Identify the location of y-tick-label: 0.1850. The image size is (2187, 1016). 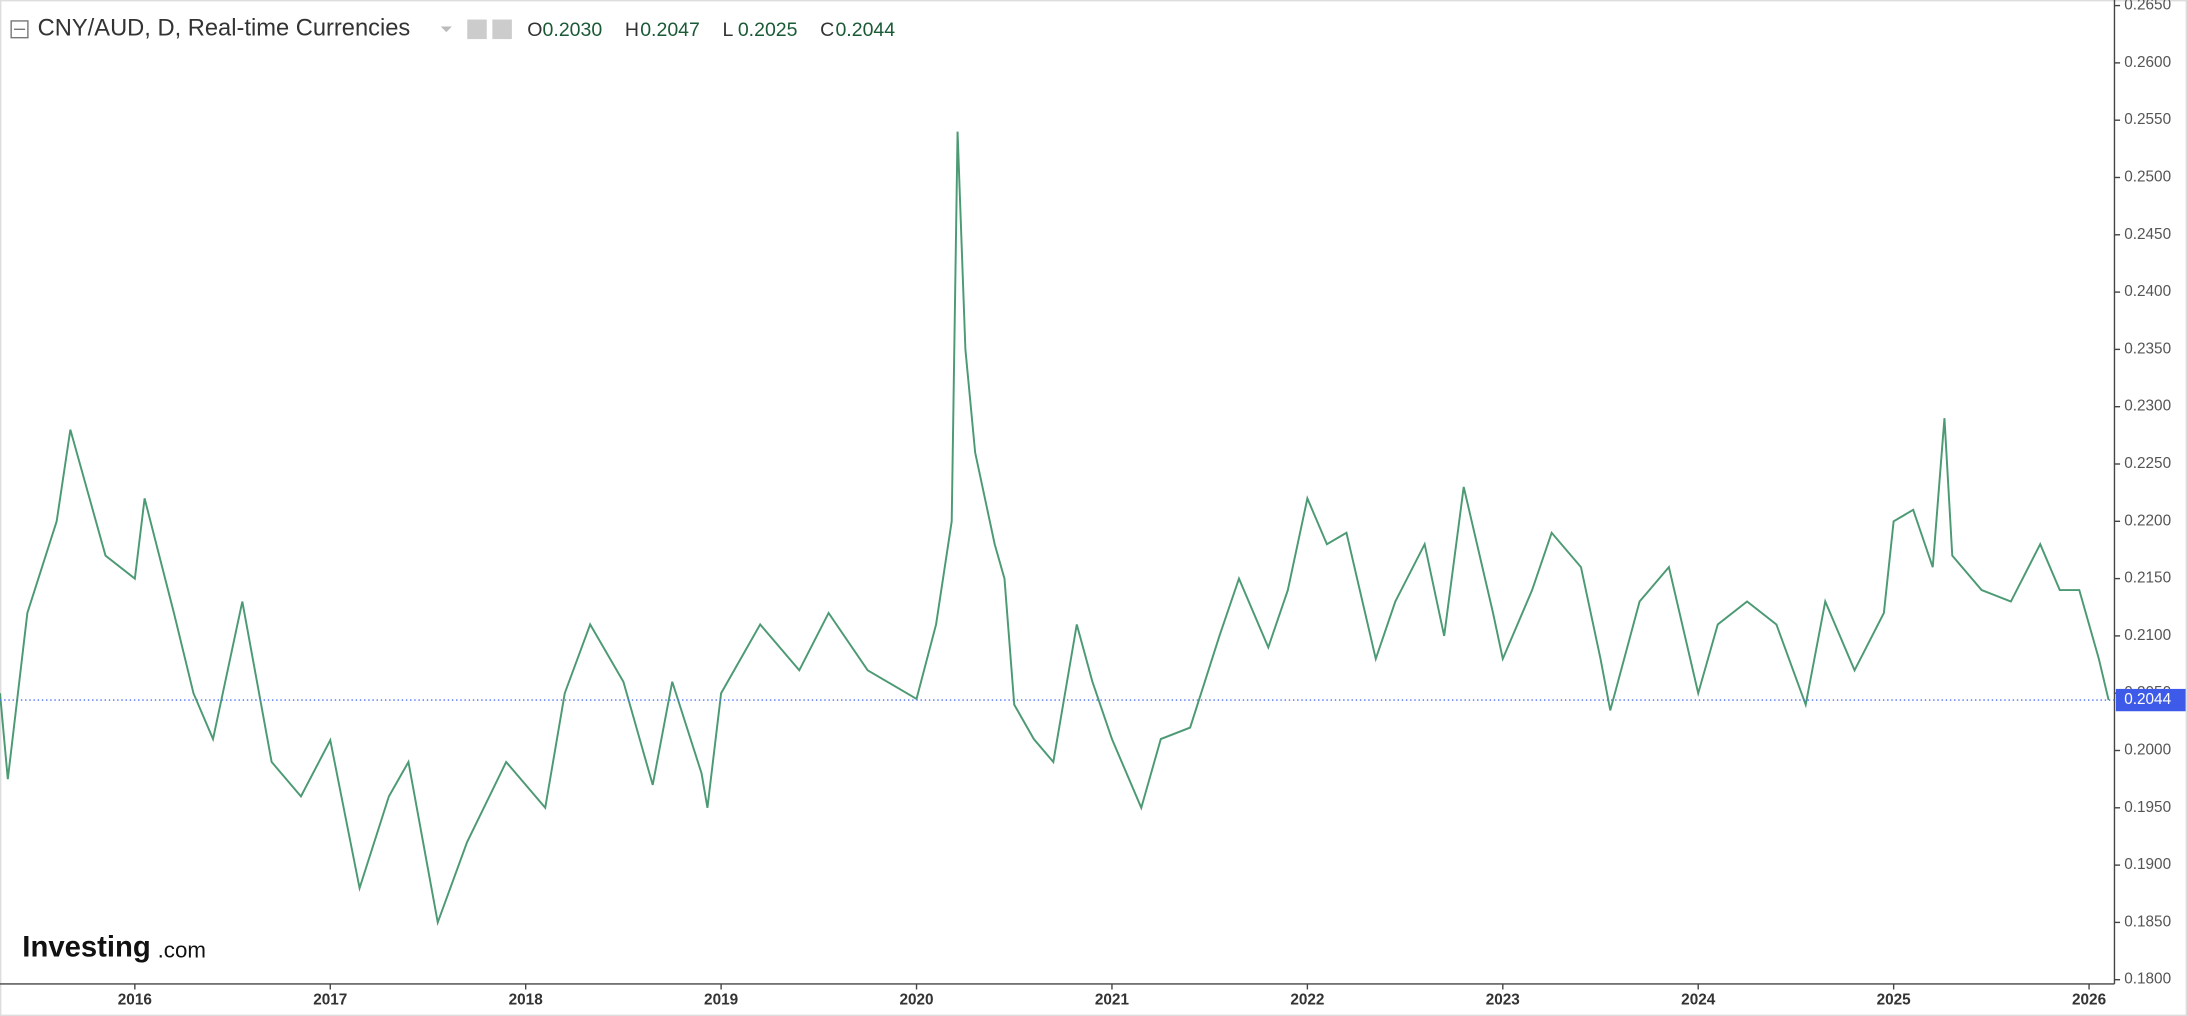
(2147, 921).